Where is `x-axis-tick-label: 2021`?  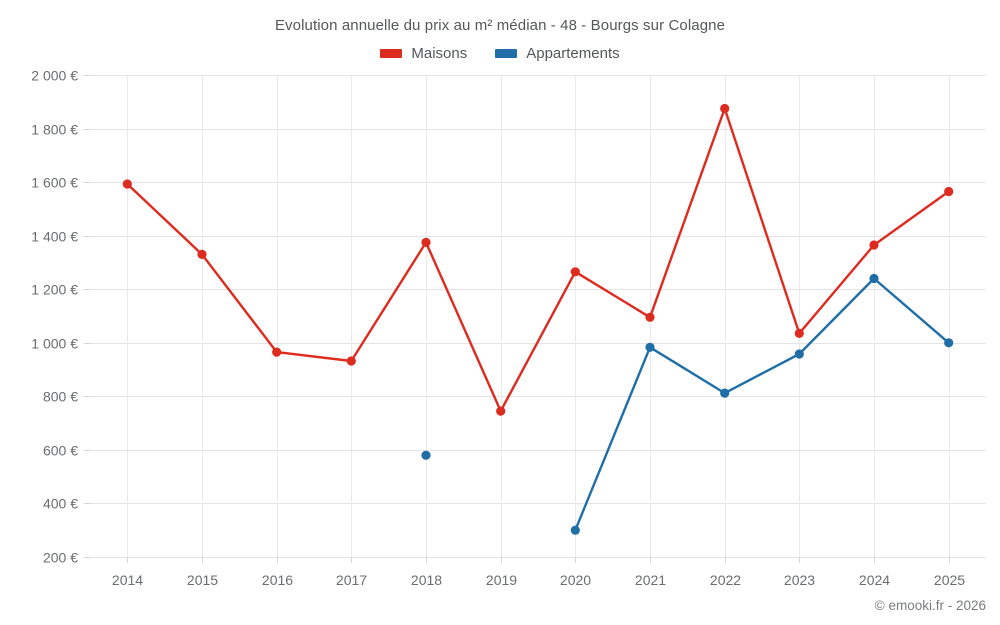
x-axis-tick-label: 2021 is located at coordinates (650, 580).